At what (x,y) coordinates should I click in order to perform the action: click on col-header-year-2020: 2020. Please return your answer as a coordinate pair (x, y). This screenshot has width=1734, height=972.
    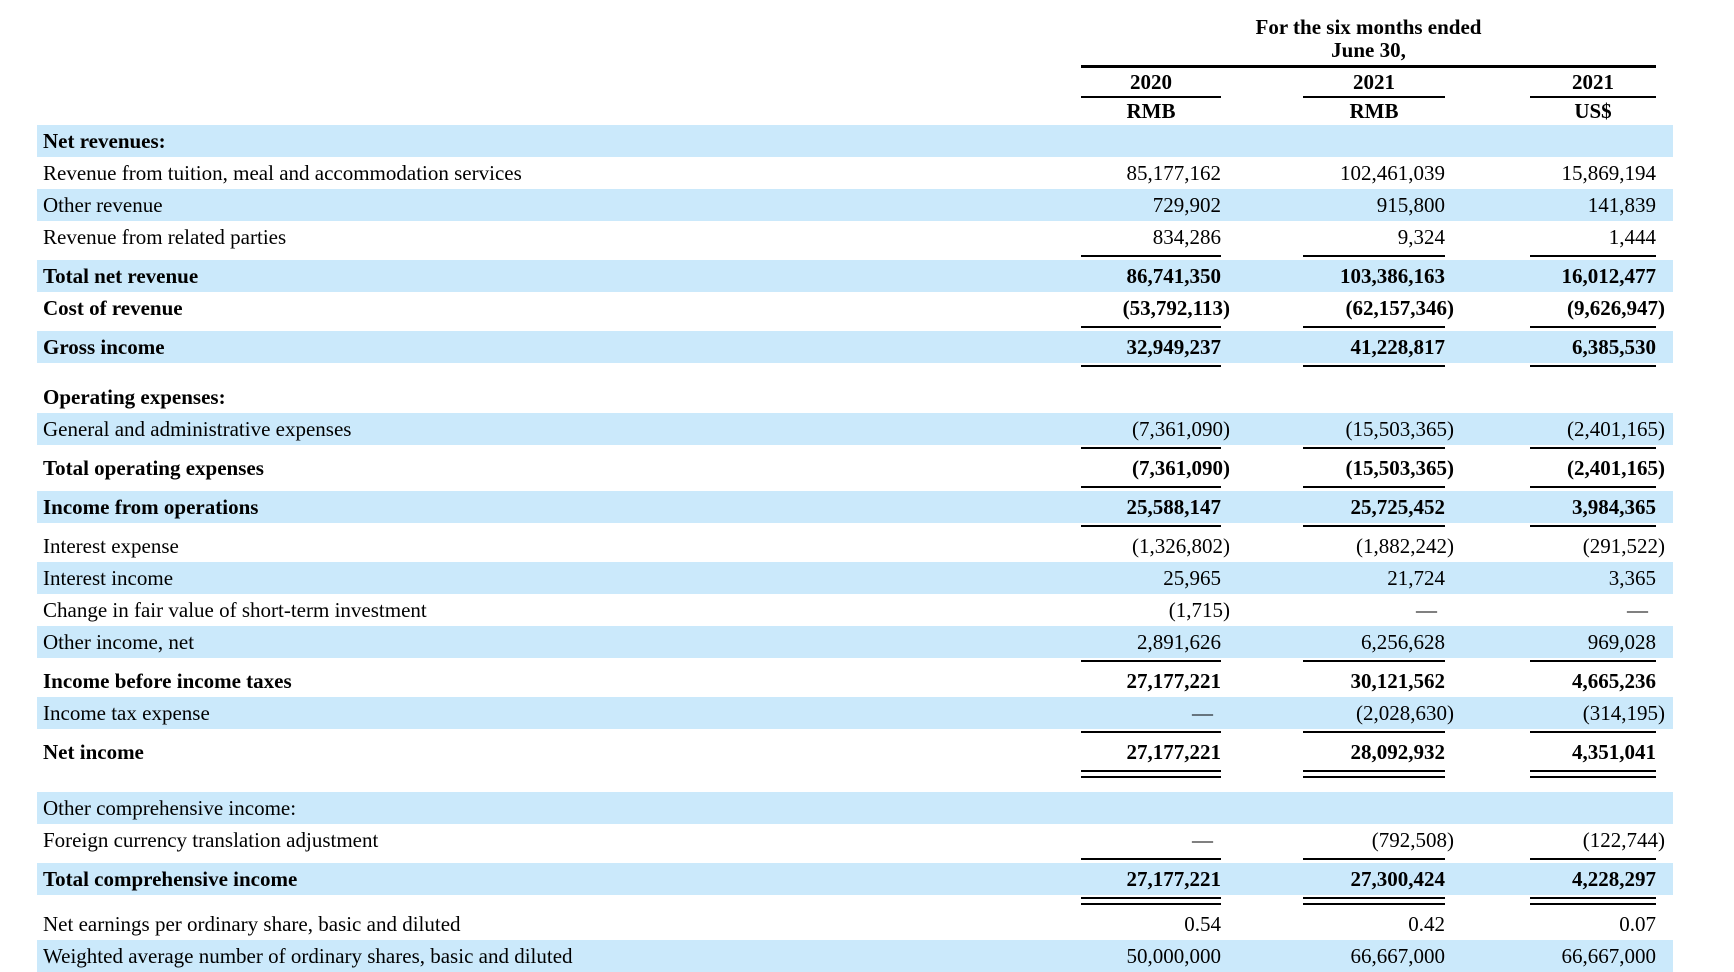
    Looking at the image, I should click on (1151, 83).